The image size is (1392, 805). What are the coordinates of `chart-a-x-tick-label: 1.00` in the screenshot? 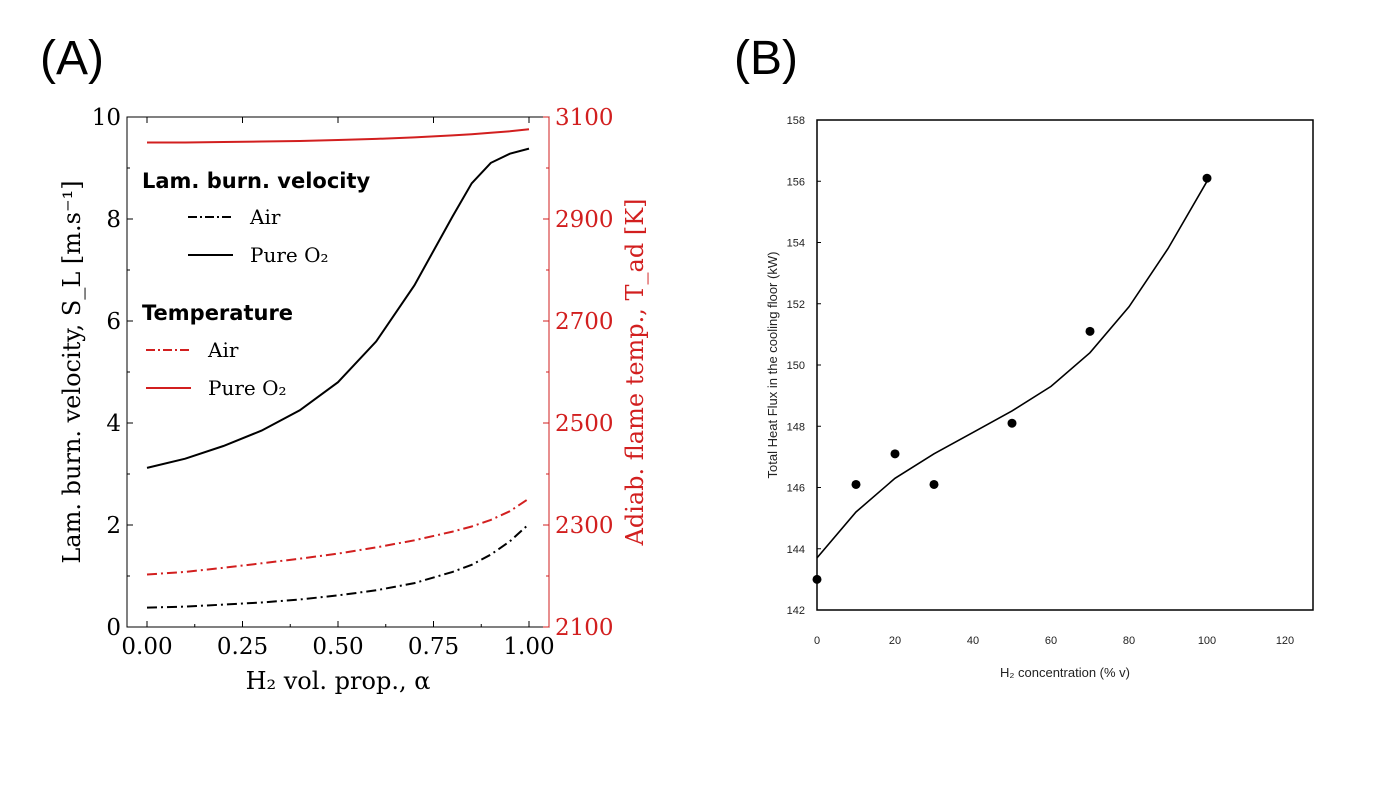 It's located at (528, 647).